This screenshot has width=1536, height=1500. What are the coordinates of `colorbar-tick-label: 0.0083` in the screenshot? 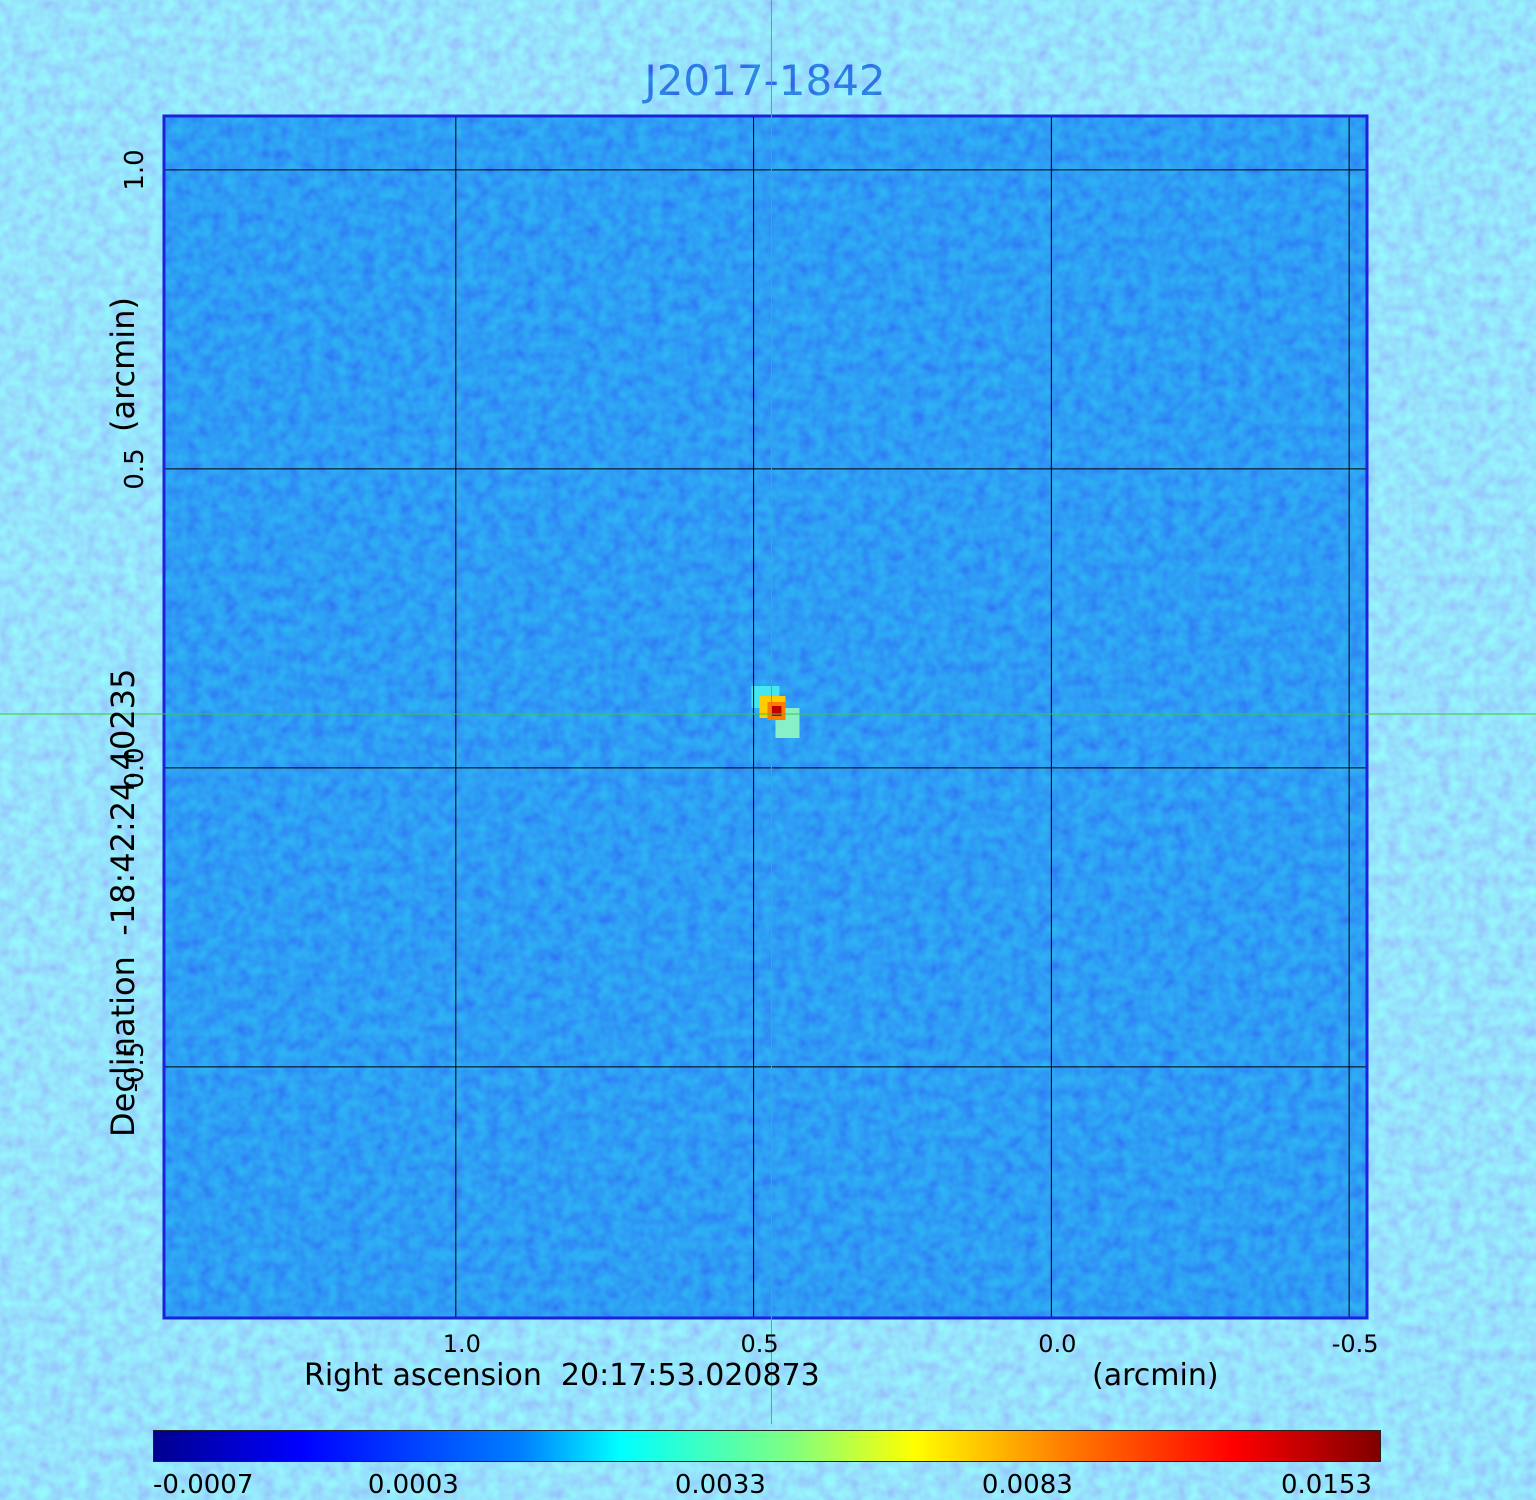 It's located at (1027, 1485).